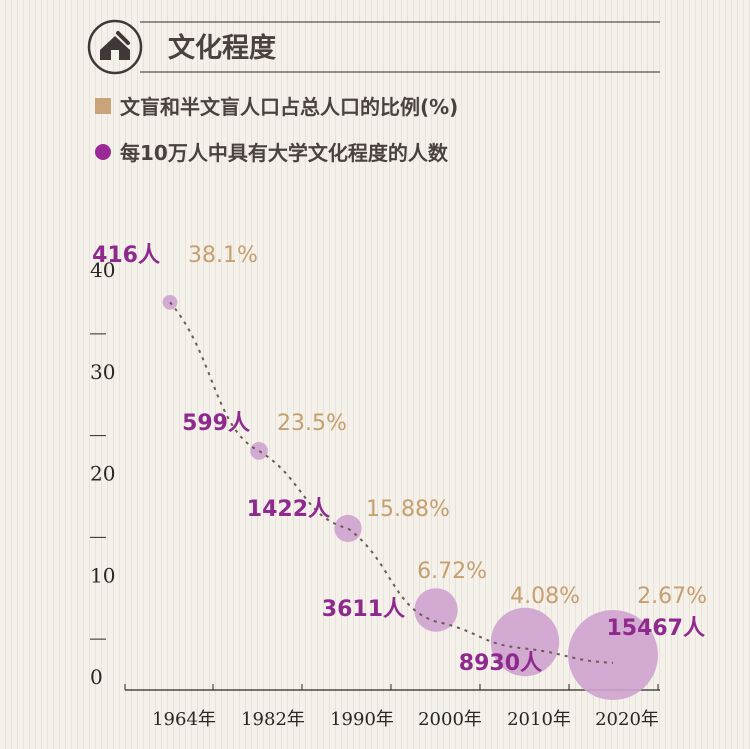 This screenshot has height=749, width=750. I want to click on percent-label: 38.1%, so click(223, 255).